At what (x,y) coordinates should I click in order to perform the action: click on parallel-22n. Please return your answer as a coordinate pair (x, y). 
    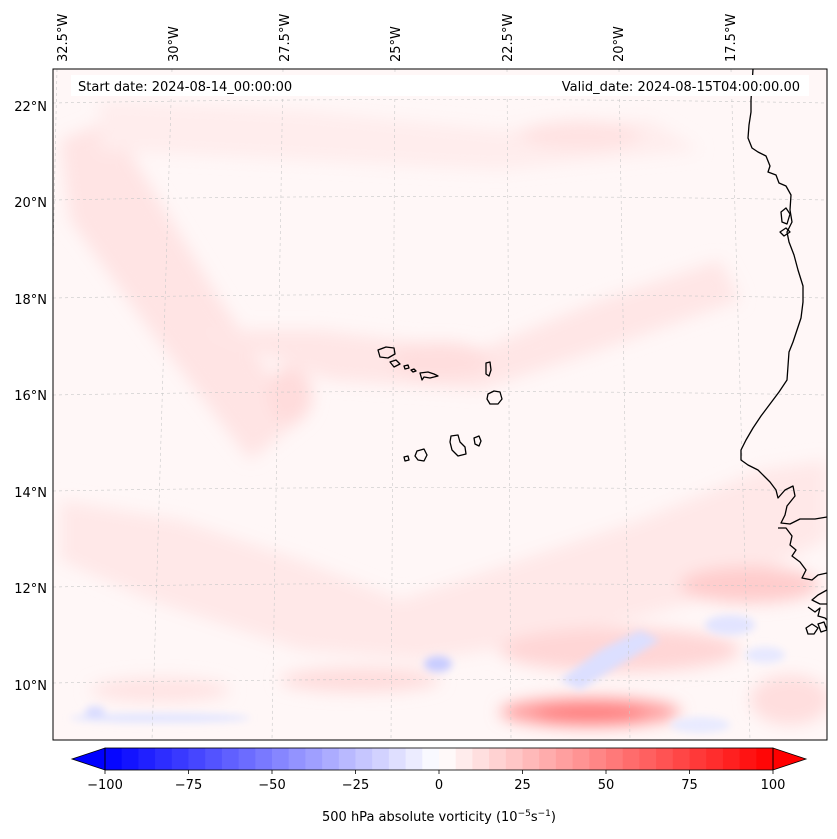
    Looking at the image, I should click on (440, 101).